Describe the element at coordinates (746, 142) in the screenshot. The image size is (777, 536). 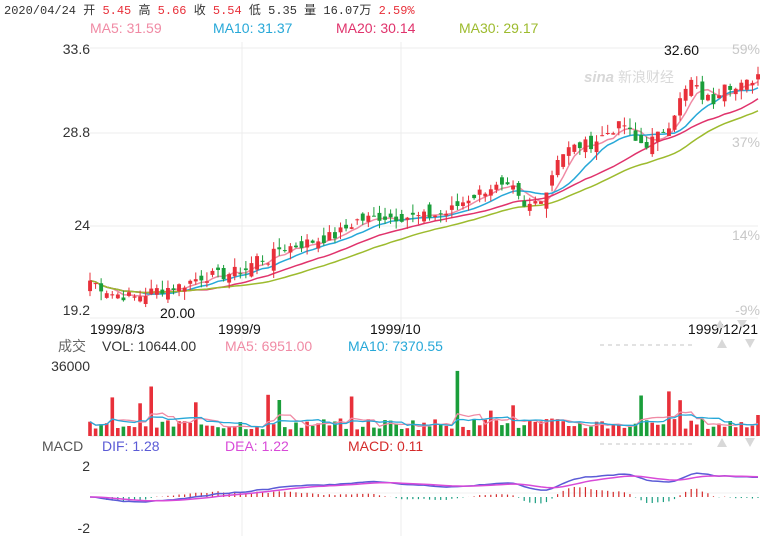
I see `pct-tick-1: 37%` at that location.